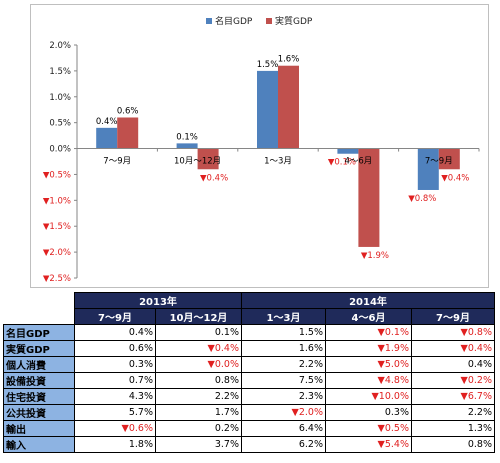 This screenshot has height=463, width=500. What do you see at coordinates (60, 46) in the screenshot?
I see `y-tick-label: 2.0%` at bounding box center [60, 46].